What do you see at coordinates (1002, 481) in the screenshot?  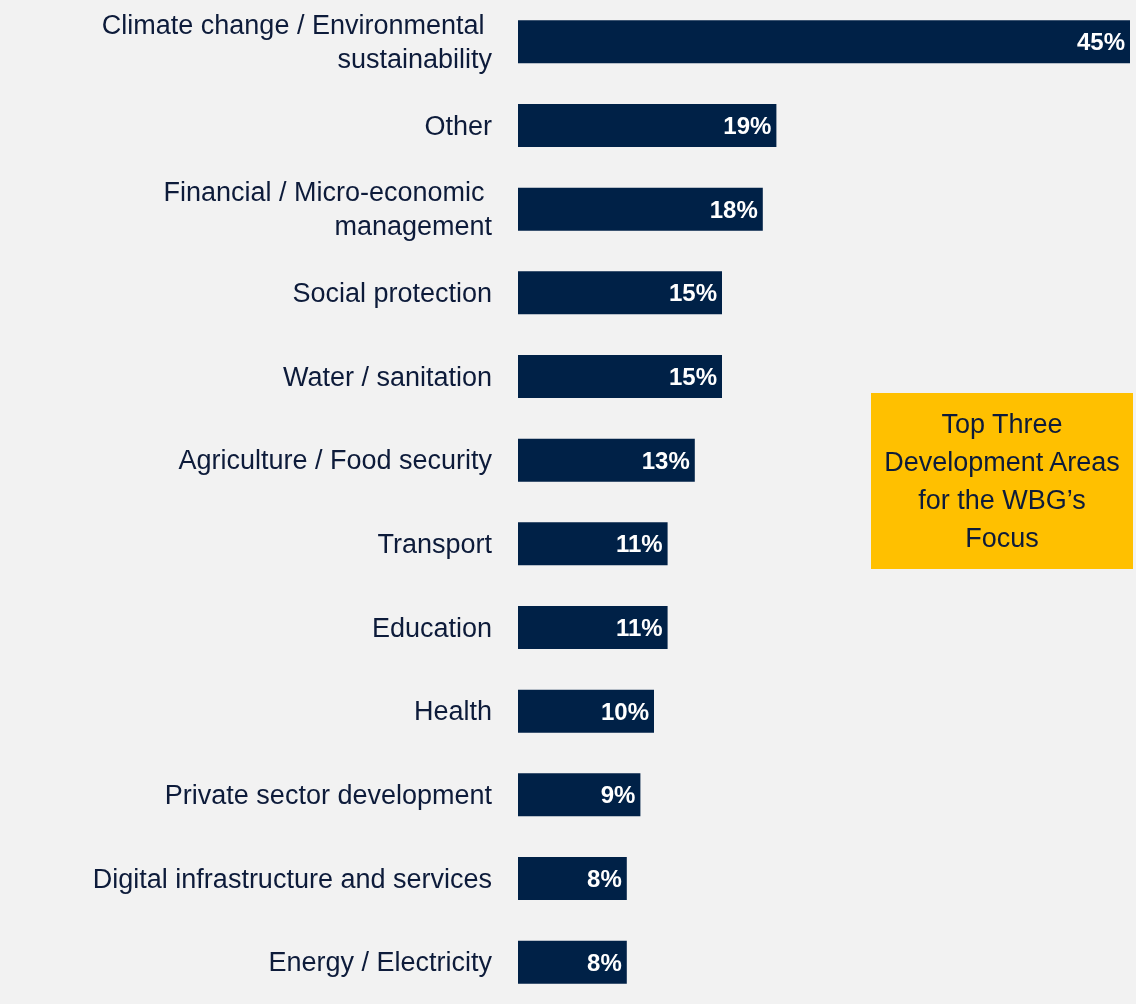 I see `annotation: Top Three Development Areas for the WBG’s Focus` at bounding box center [1002, 481].